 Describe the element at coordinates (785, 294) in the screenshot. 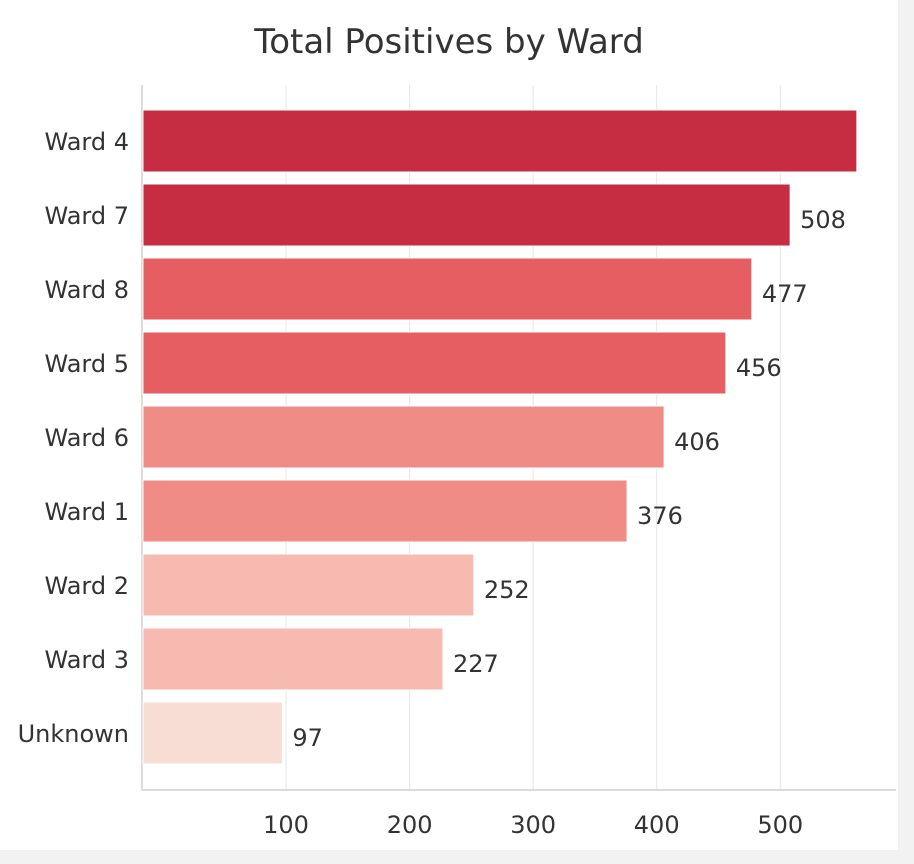

I see `value-label: 477` at that location.